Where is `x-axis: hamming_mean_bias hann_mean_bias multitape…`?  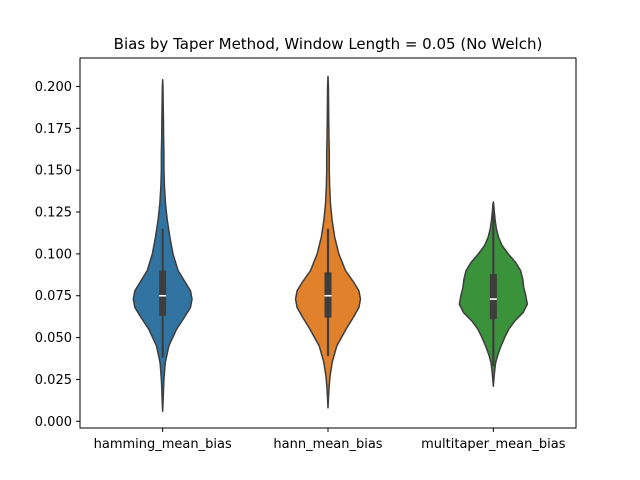 x-axis: hamming_mean_bias hann_mean_bias multitape… is located at coordinates (330, 440).